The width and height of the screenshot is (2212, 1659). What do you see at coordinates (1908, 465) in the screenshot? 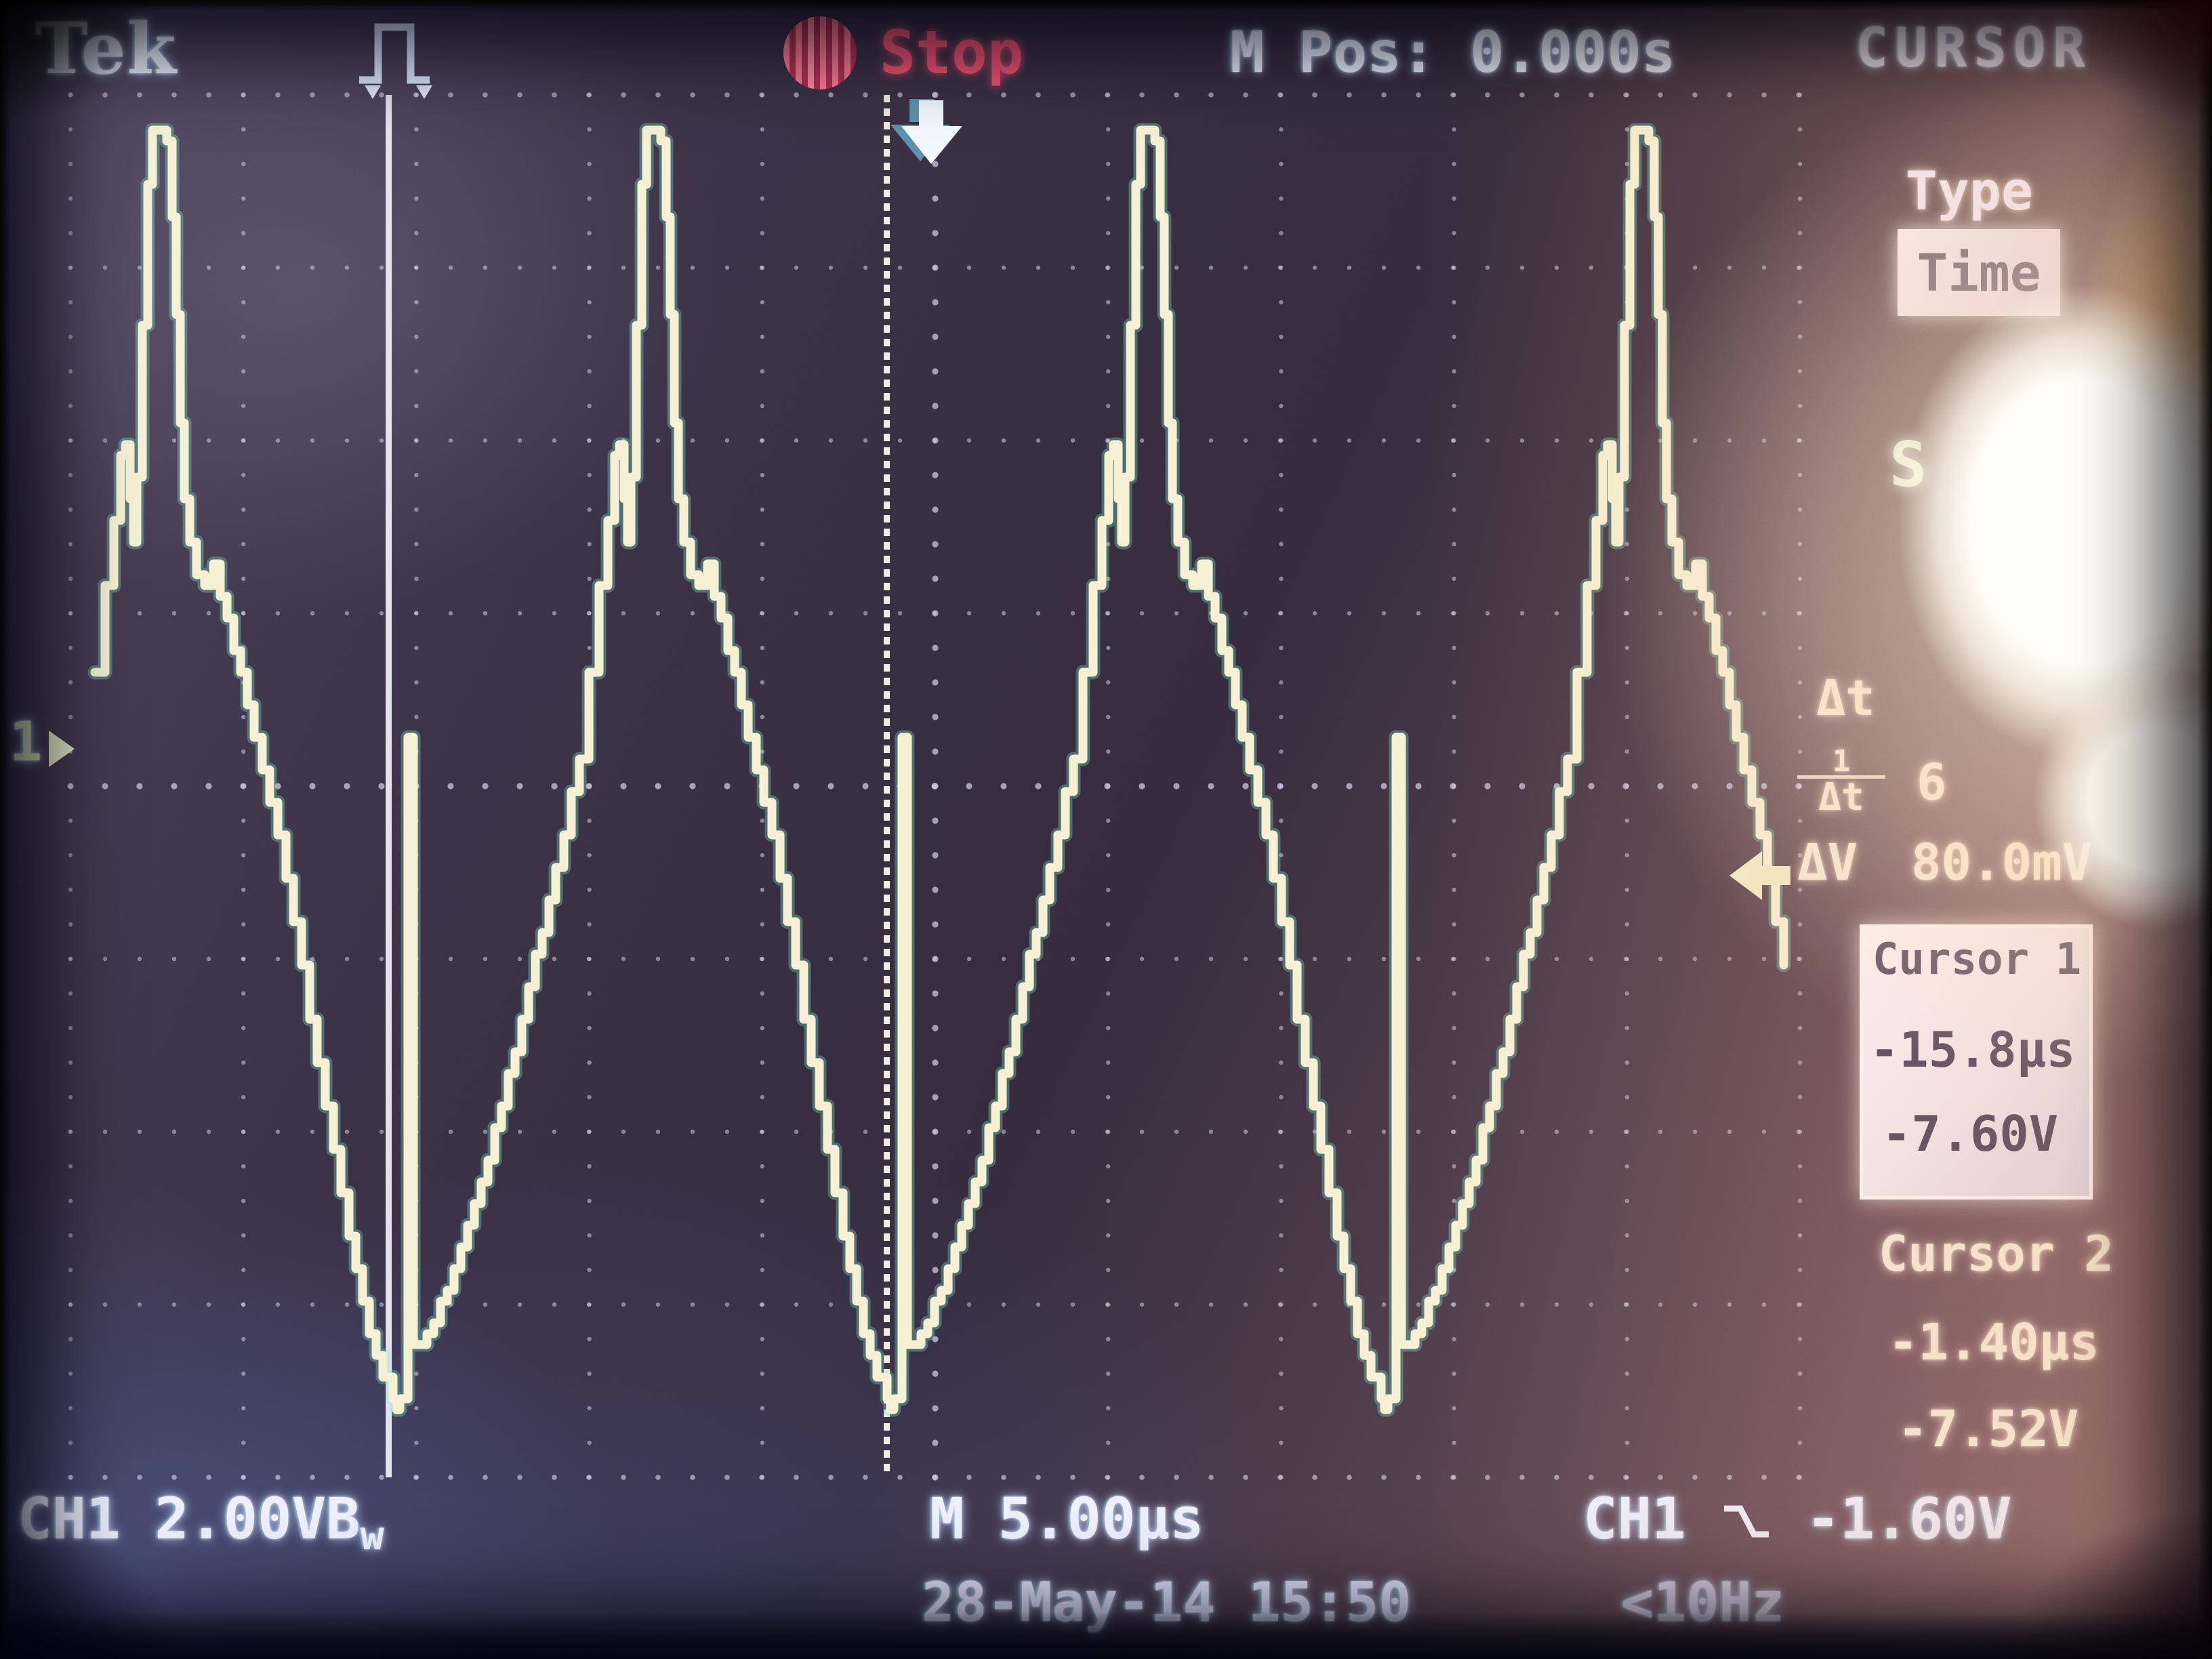
I see `obscured-menu-item-partial: S` at bounding box center [1908, 465].